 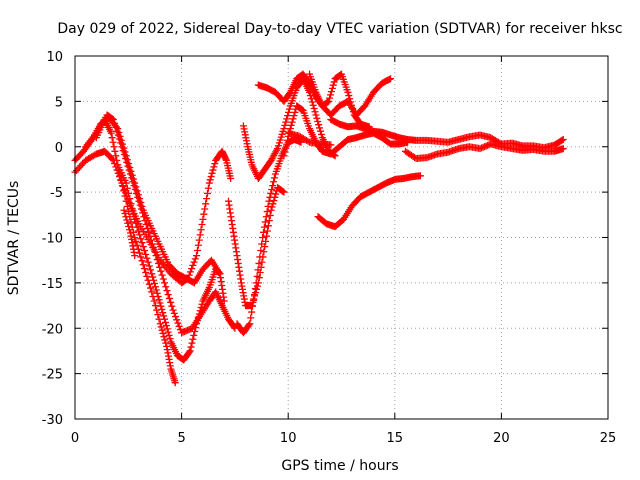 I want to click on x-tick-label: 15, so click(x=395, y=438).